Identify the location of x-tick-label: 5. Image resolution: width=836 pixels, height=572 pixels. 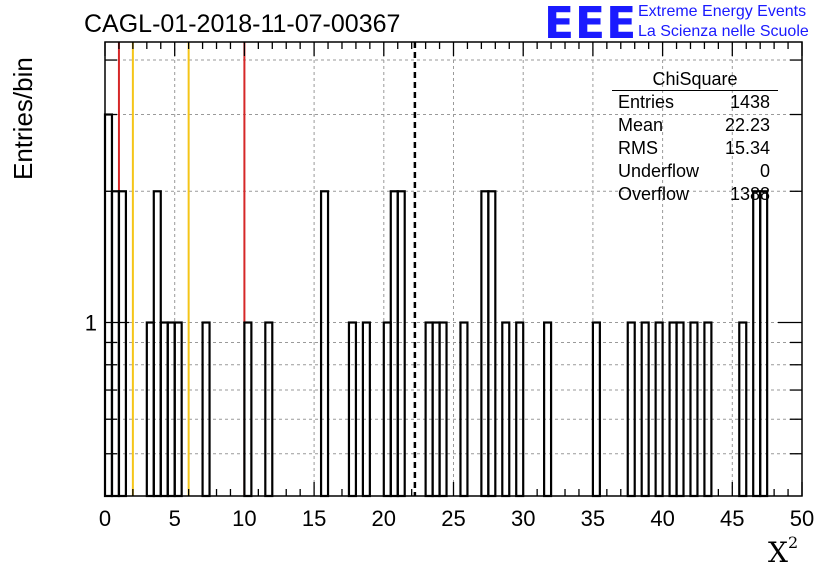
(175, 518).